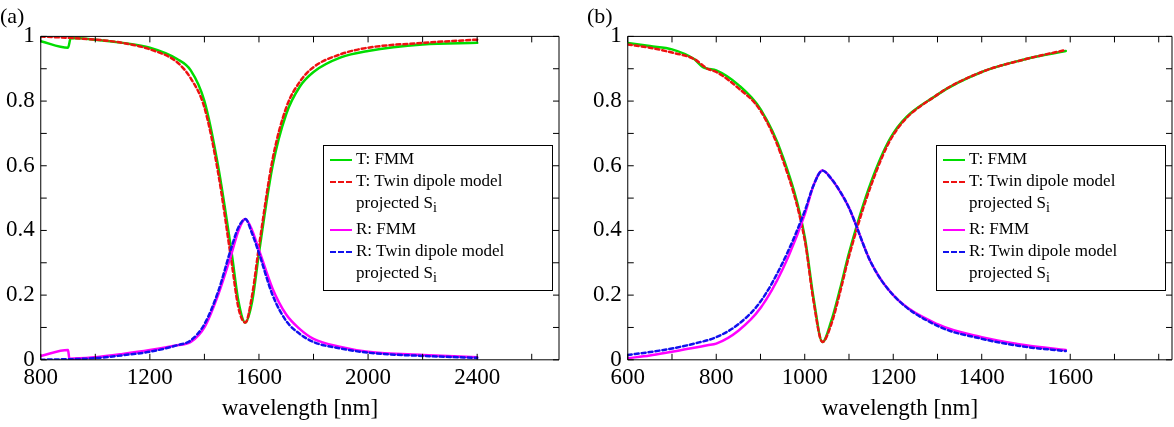 The width and height of the screenshot is (1174, 427). I want to click on x-tick-label: 800, so click(716, 376).